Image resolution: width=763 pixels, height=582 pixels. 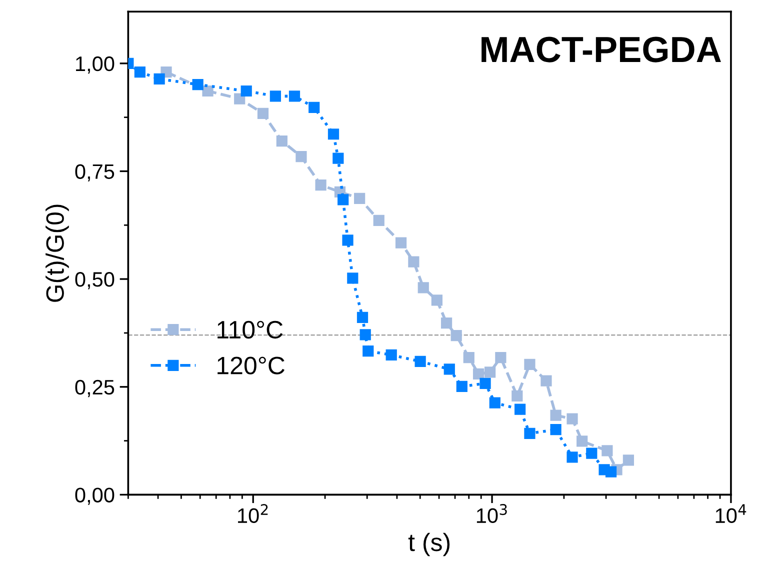 What do you see at coordinates (601, 49) in the screenshot?
I see `annotation: MACT-PEGDA` at bounding box center [601, 49].